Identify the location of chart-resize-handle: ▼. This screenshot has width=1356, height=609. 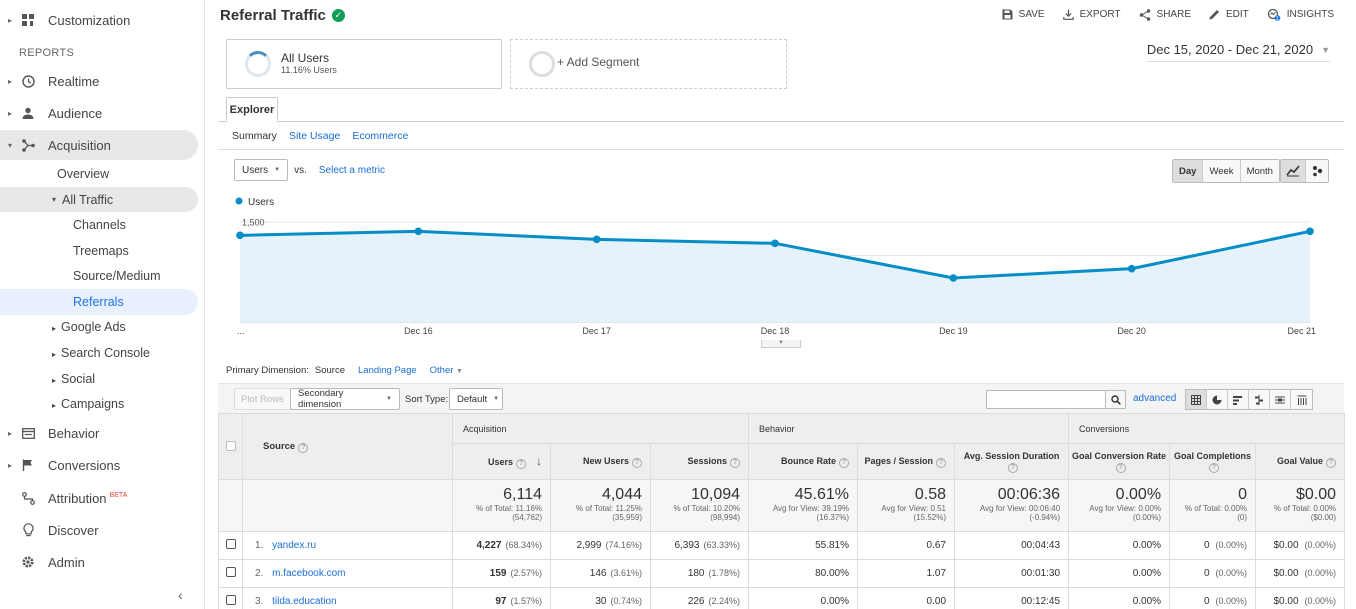
(781, 344).